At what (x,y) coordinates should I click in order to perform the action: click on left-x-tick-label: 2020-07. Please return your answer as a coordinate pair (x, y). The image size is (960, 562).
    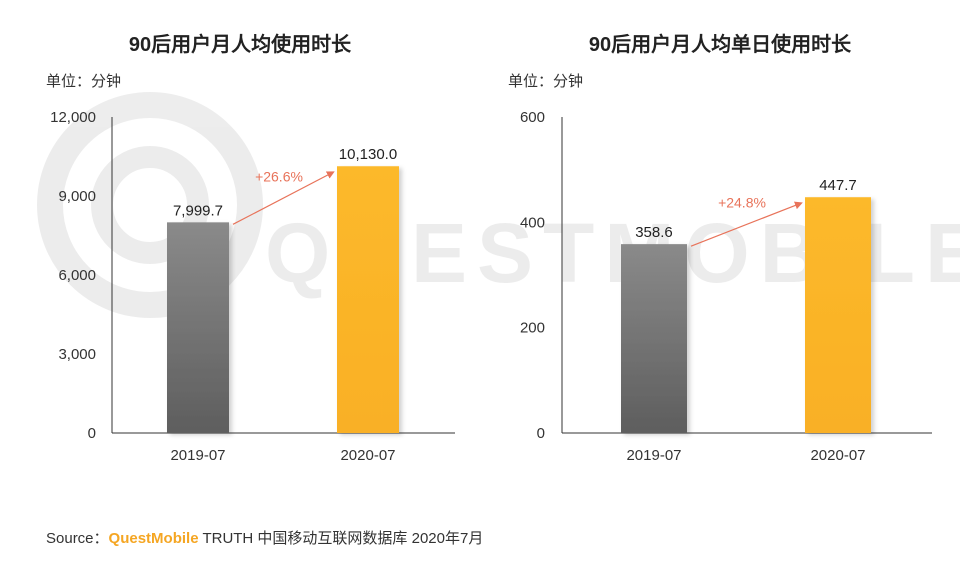
    Looking at the image, I should click on (367, 455).